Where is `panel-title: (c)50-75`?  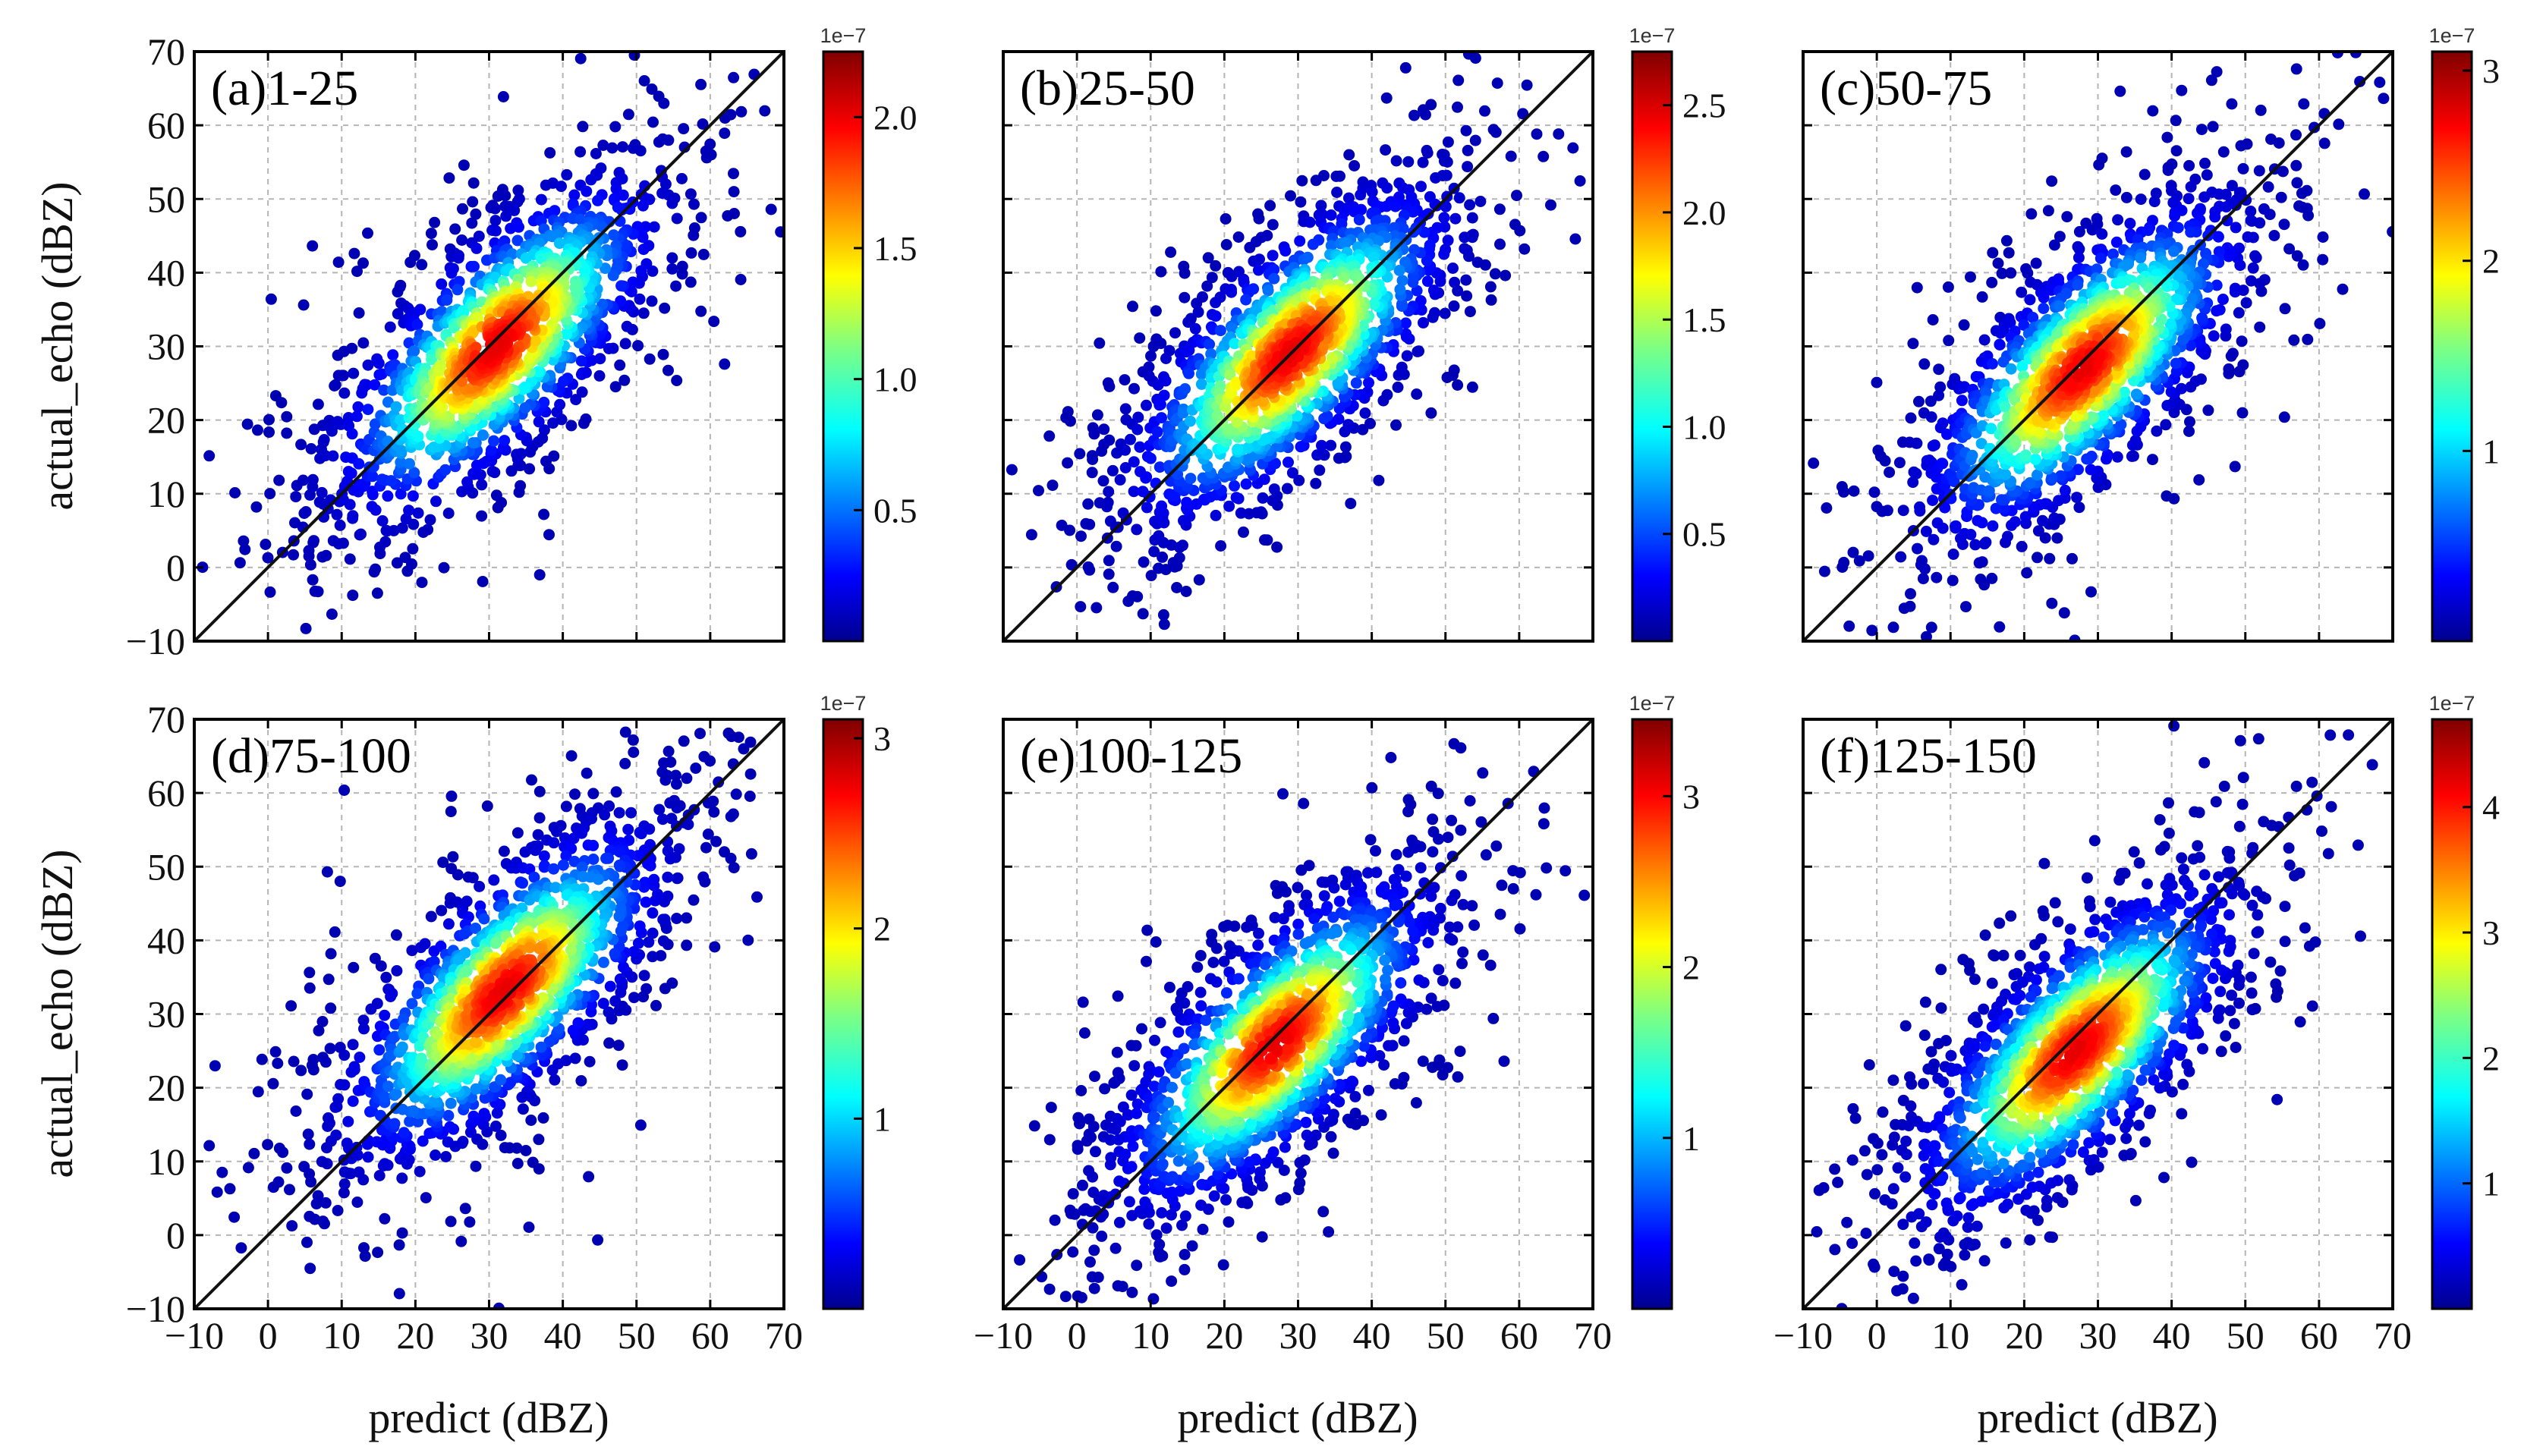
panel-title: (c)50-75 is located at coordinates (1906, 88).